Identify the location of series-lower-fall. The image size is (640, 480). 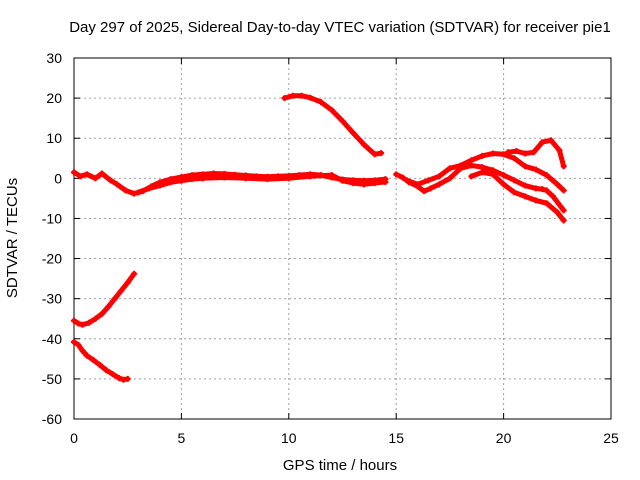
(101, 361).